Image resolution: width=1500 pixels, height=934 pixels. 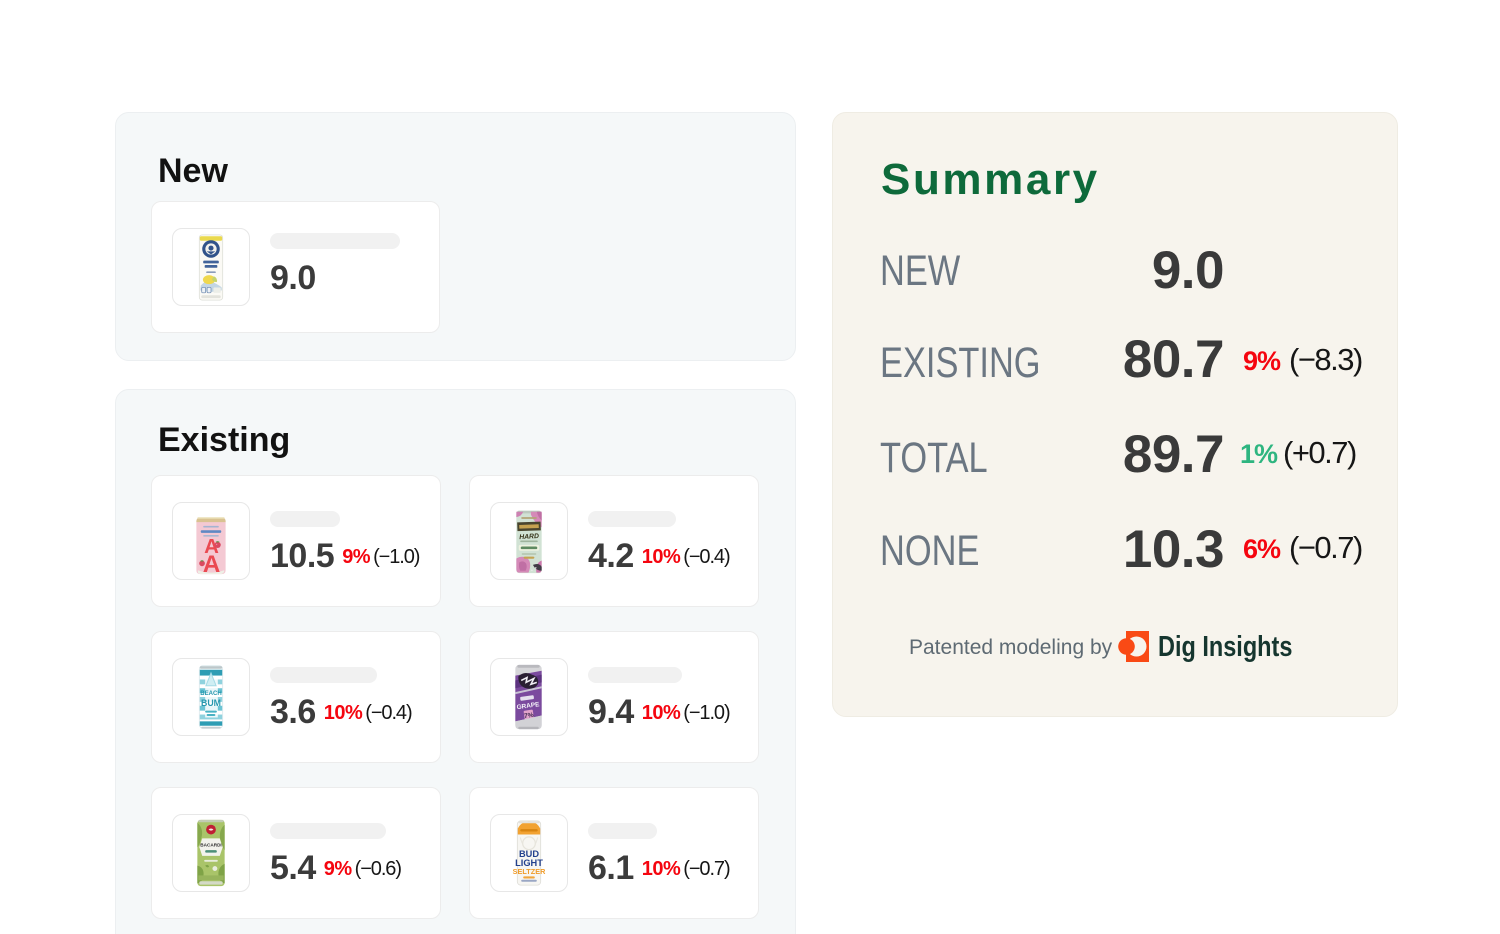 What do you see at coordinates (211, 703) in the screenshot?
I see `svg-text: BUM` at bounding box center [211, 703].